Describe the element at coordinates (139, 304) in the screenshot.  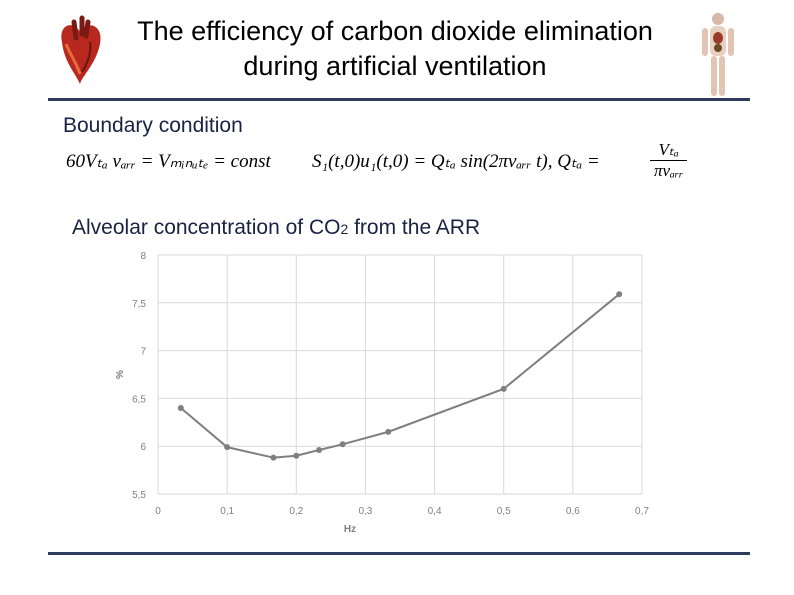
I see `y-tick-label: 7,5` at that location.